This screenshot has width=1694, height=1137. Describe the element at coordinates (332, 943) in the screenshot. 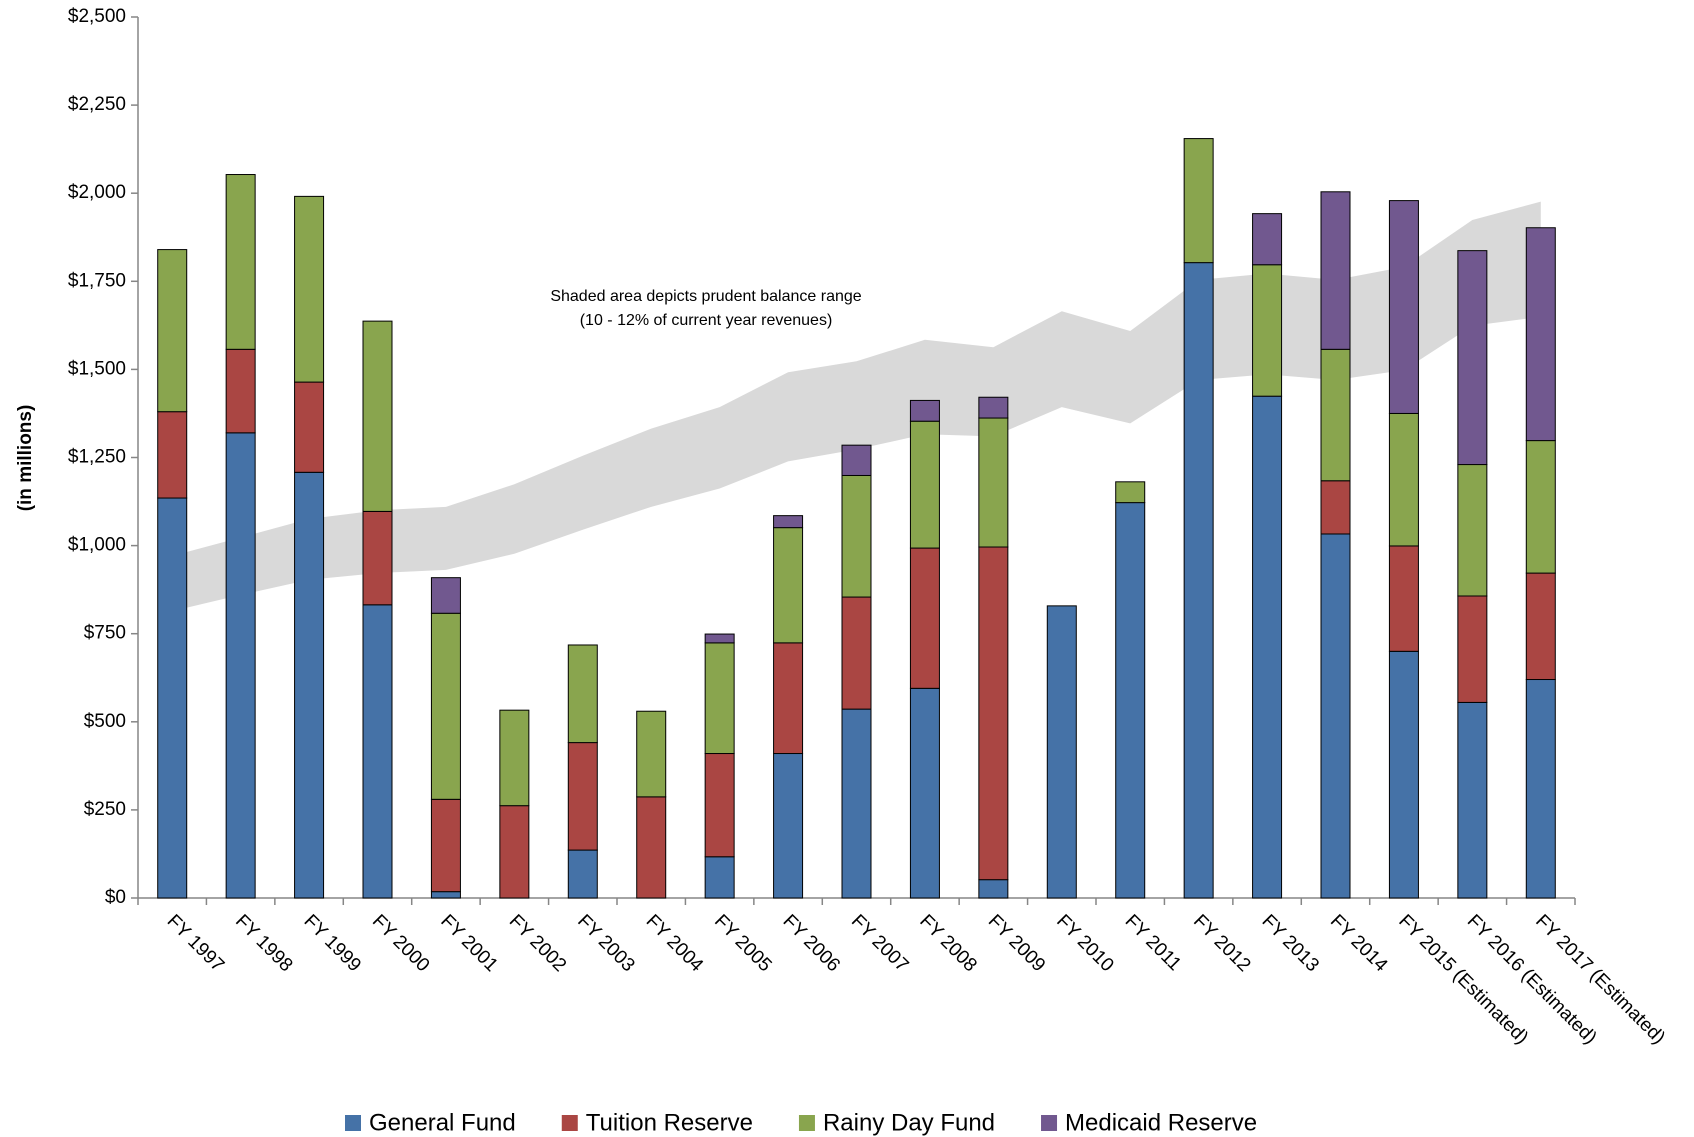

I see `x-tick-label: FY 1999` at that location.